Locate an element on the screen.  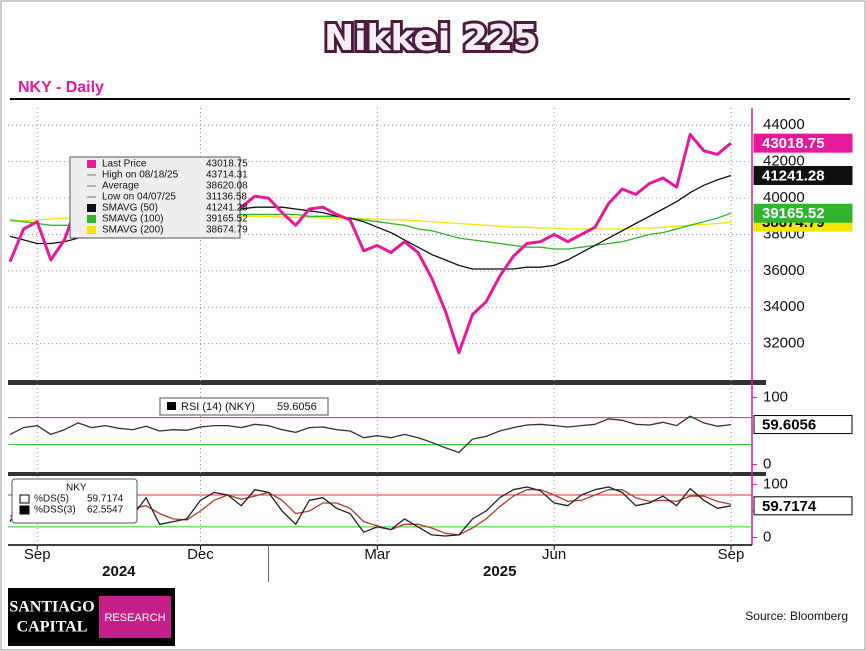
legend-value: 39165.52 is located at coordinates (227, 219).